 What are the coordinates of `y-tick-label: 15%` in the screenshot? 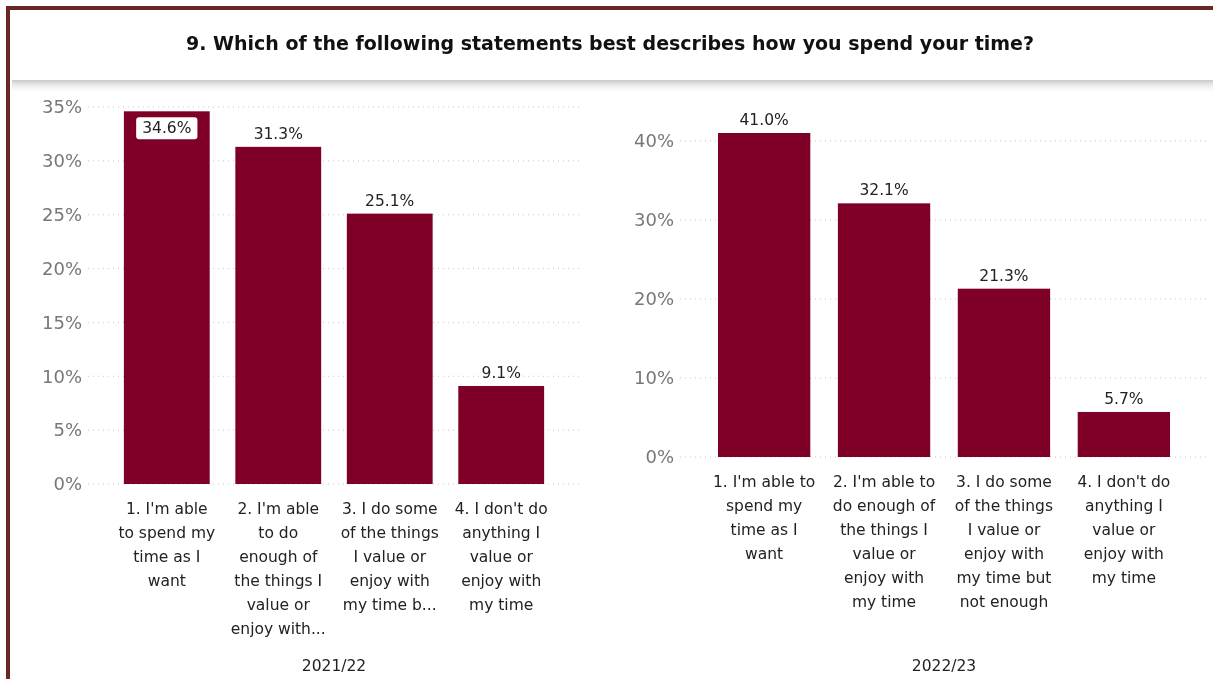 It's located at (61, 322).